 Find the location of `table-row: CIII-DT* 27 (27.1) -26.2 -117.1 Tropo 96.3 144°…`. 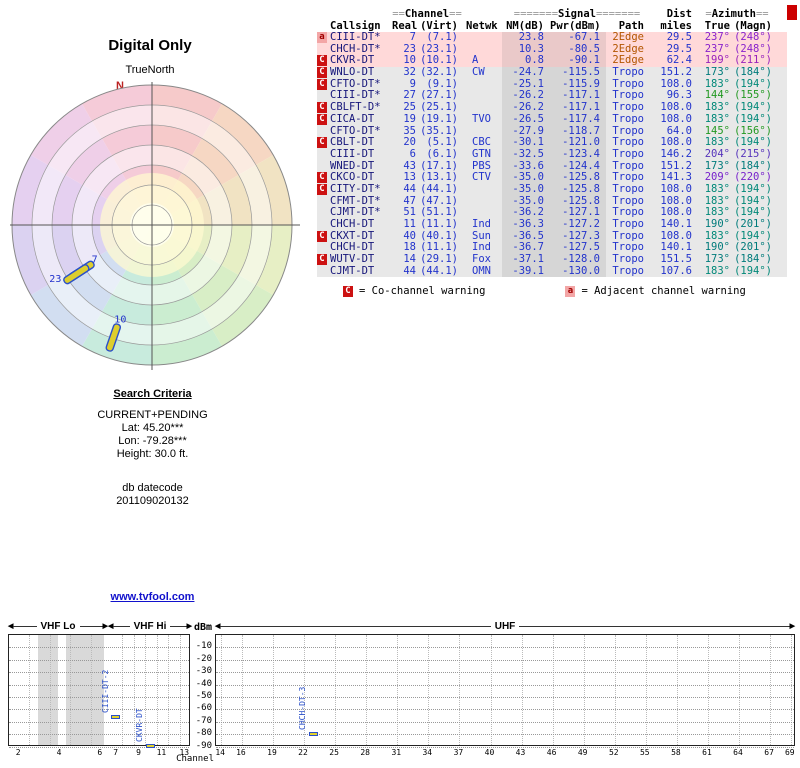

table-row: CIII-DT* 27 (27.1) -26.2 -117.1 Tropo 96.3 144°… is located at coordinates (552, 96).